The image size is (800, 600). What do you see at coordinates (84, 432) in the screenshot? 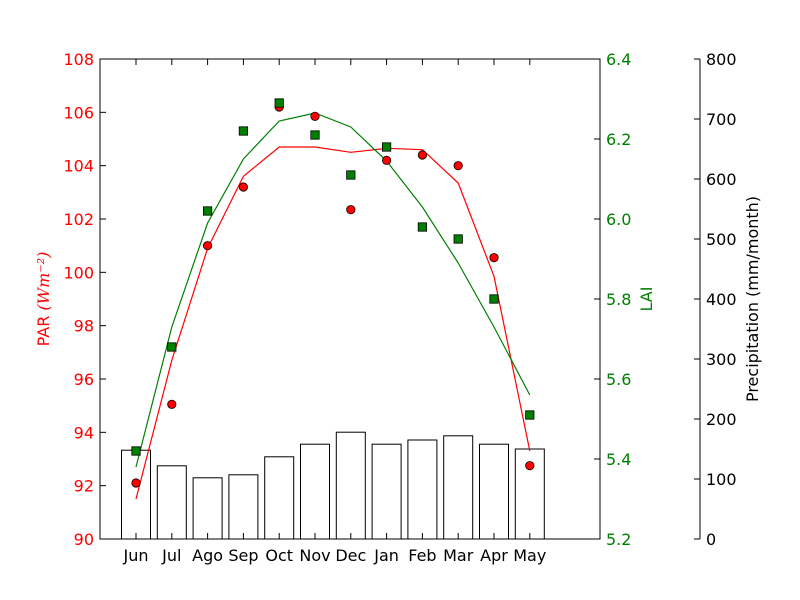
I see `par-tick-label: 94` at bounding box center [84, 432].